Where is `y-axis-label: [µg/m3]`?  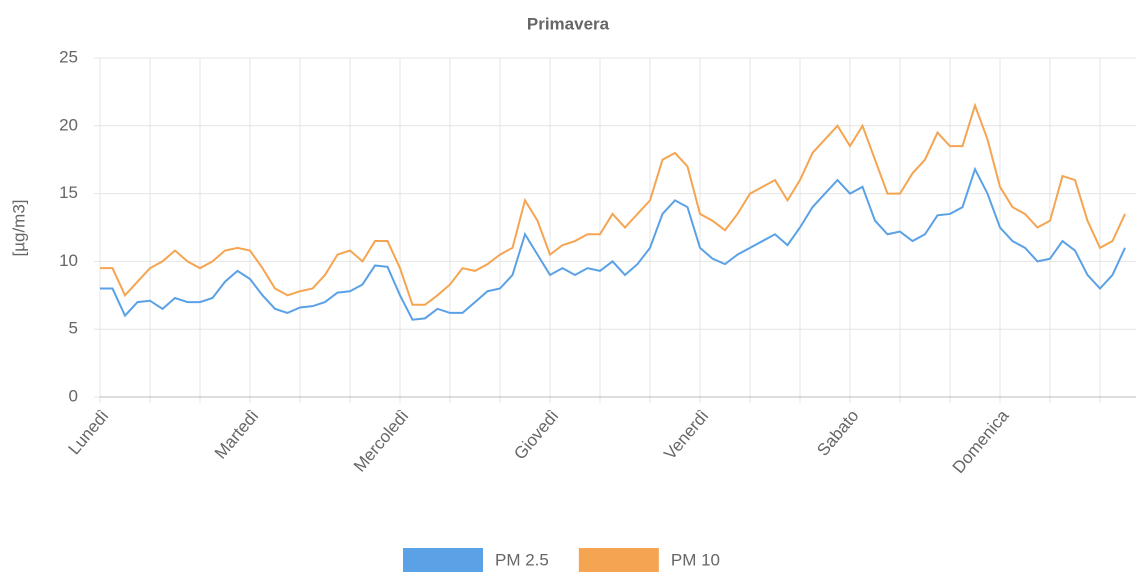 y-axis-label: [µg/m3] is located at coordinates (18, 227).